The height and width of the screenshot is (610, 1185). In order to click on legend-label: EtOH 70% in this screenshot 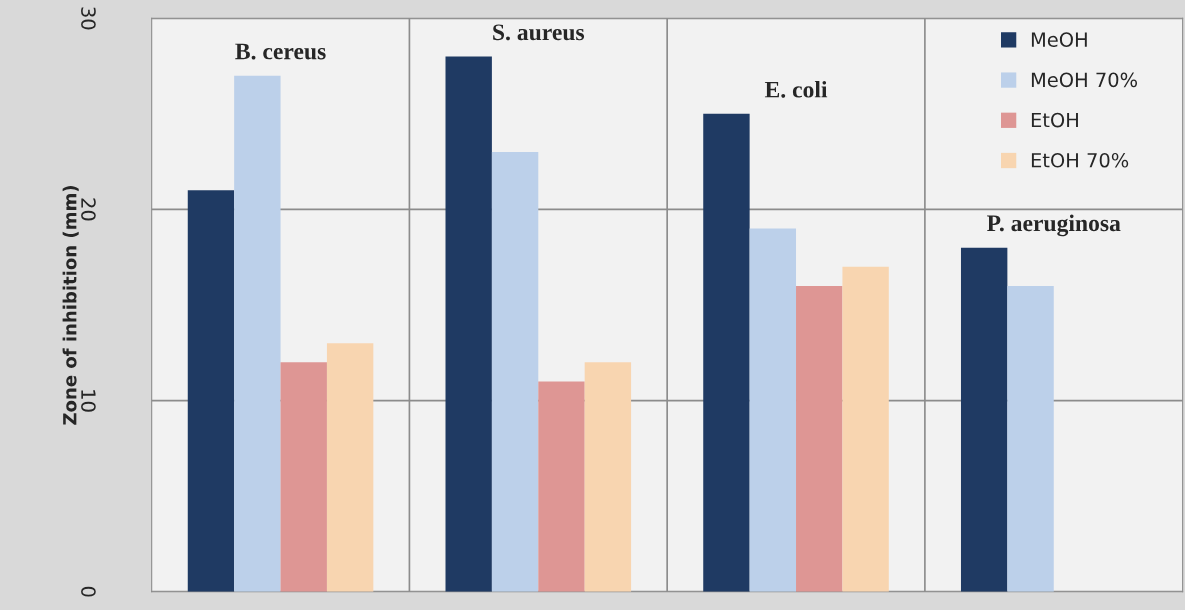, I will do `click(1080, 160)`.